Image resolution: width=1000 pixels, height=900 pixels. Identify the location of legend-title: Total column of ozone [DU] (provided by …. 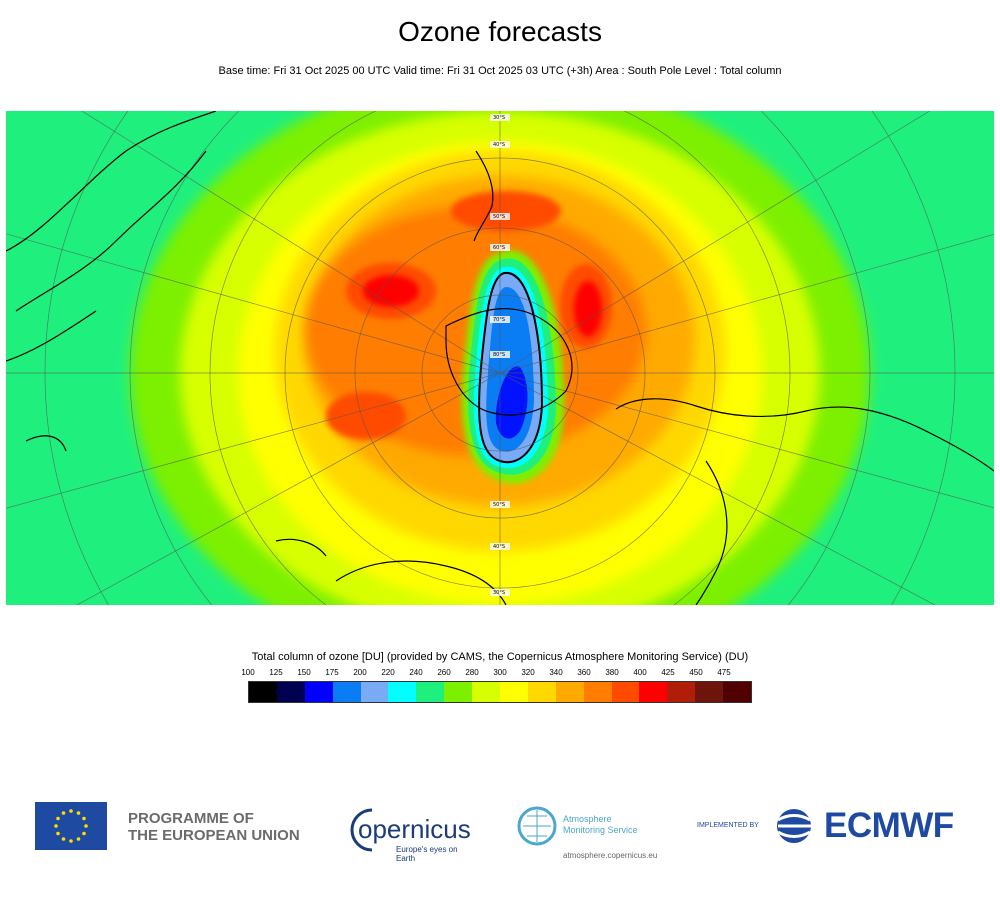
(500, 657).